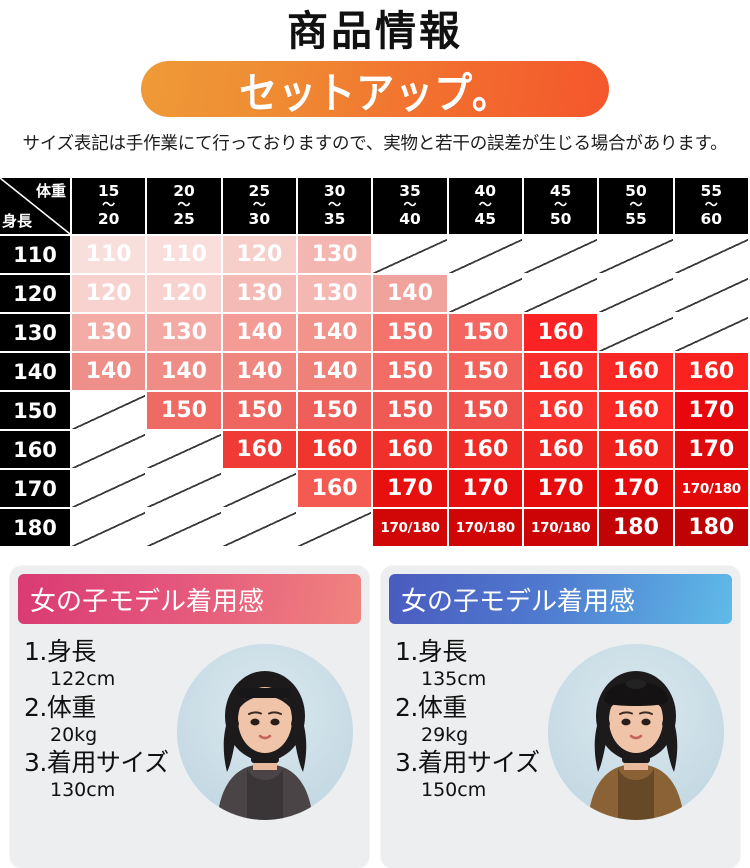 Image resolution: width=750 pixels, height=868 pixels. What do you see at coordinates (259, 191) in the screenshot?
I see `weight-from: 25` at bounding box center [259, 191].